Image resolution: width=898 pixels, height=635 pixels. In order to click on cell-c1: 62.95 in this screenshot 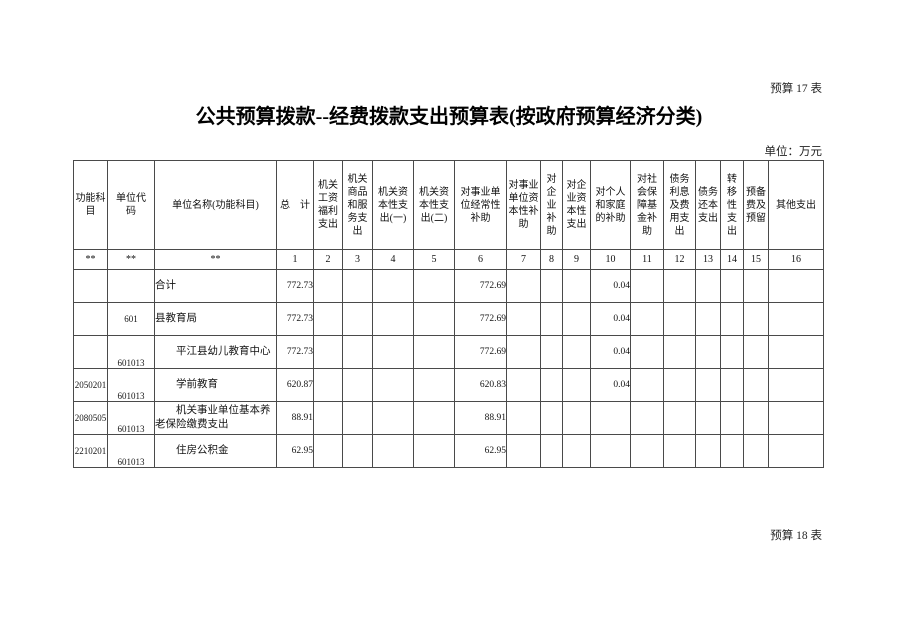, I will do `click(295, 451)`.